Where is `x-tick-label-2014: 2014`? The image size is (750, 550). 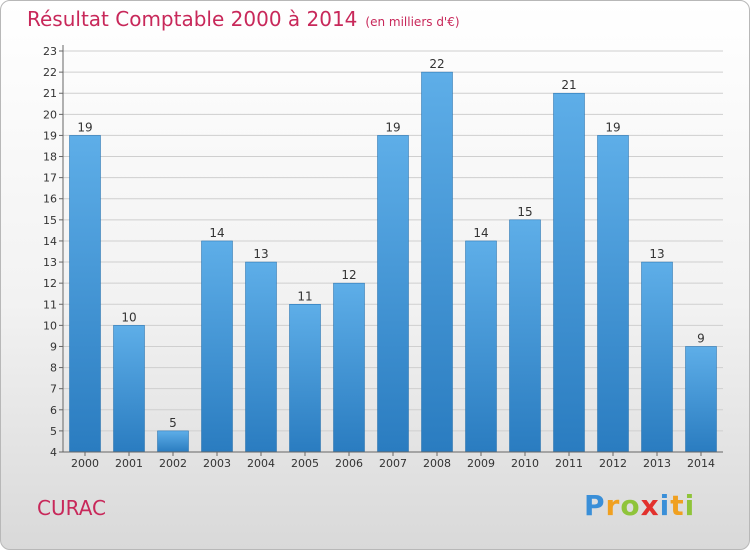 x-tick-label-2014: 2014 is located at coordinates (701, 463).